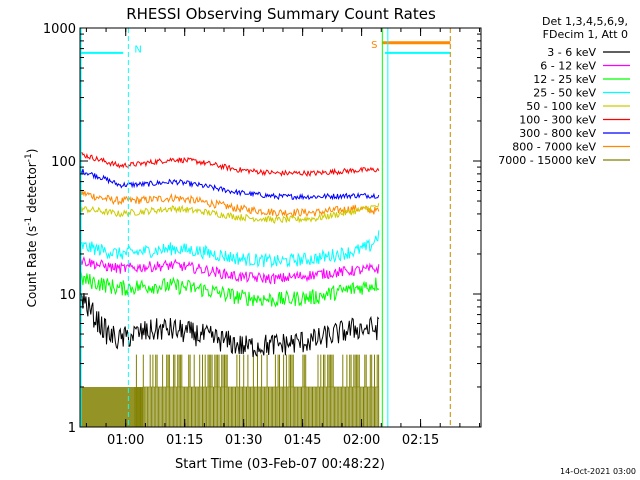  What do you see at coordinates (67, 295) in the screenshot?
I see `y-tick-label: 10` at bounding box center [67, 295].